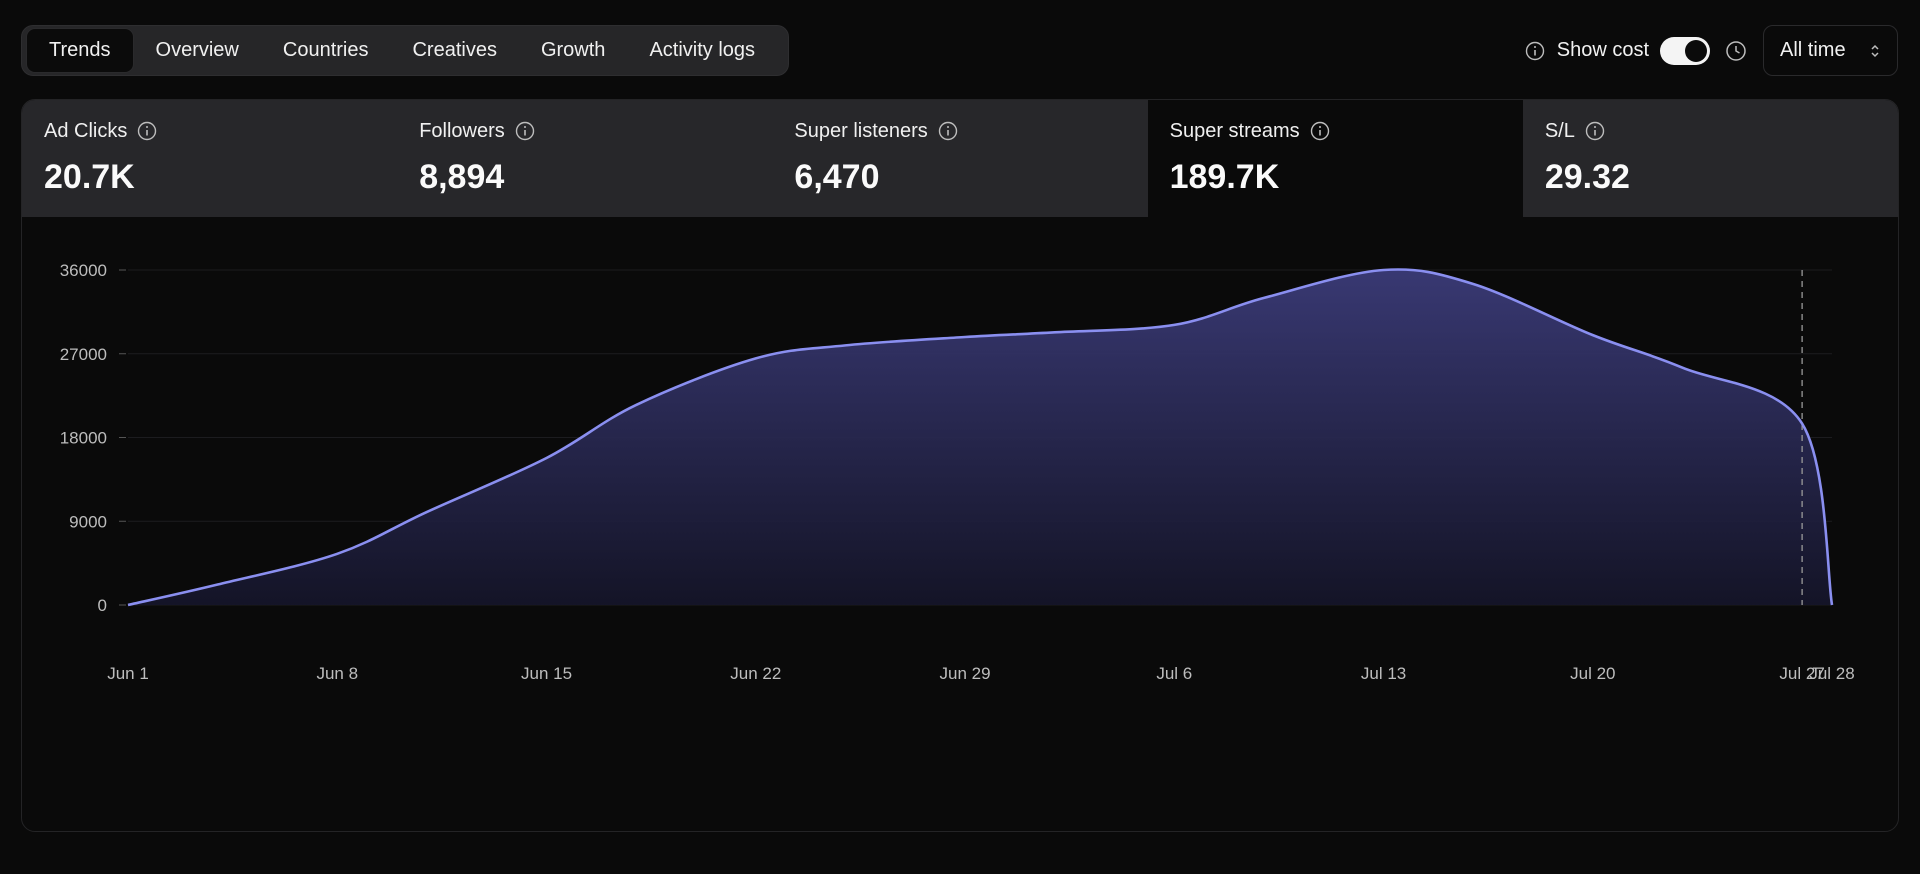  I want to click on tab-trends: Trends, so click(80, 50).